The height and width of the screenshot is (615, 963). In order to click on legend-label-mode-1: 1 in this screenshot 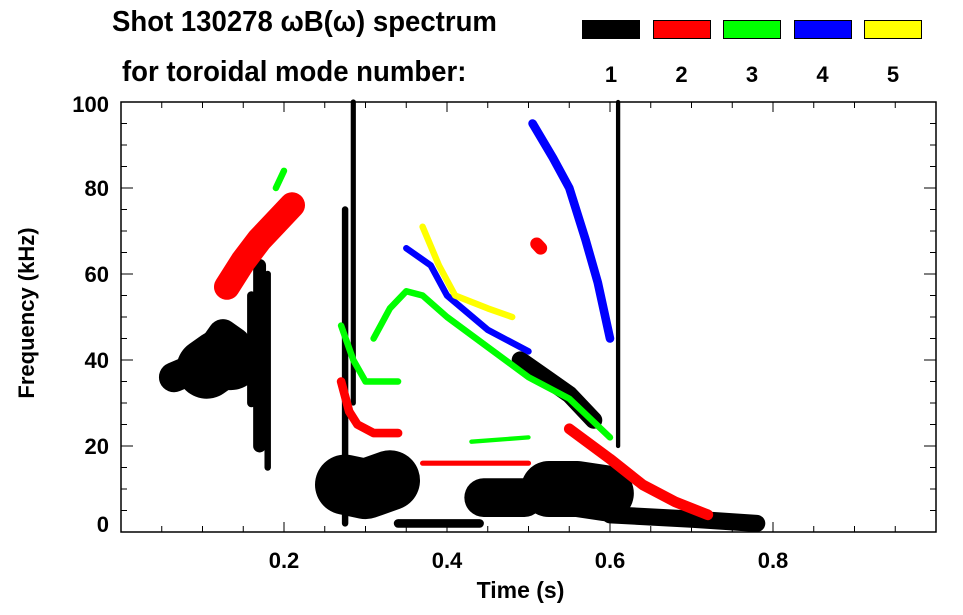, I will do `click(611, 74)`.